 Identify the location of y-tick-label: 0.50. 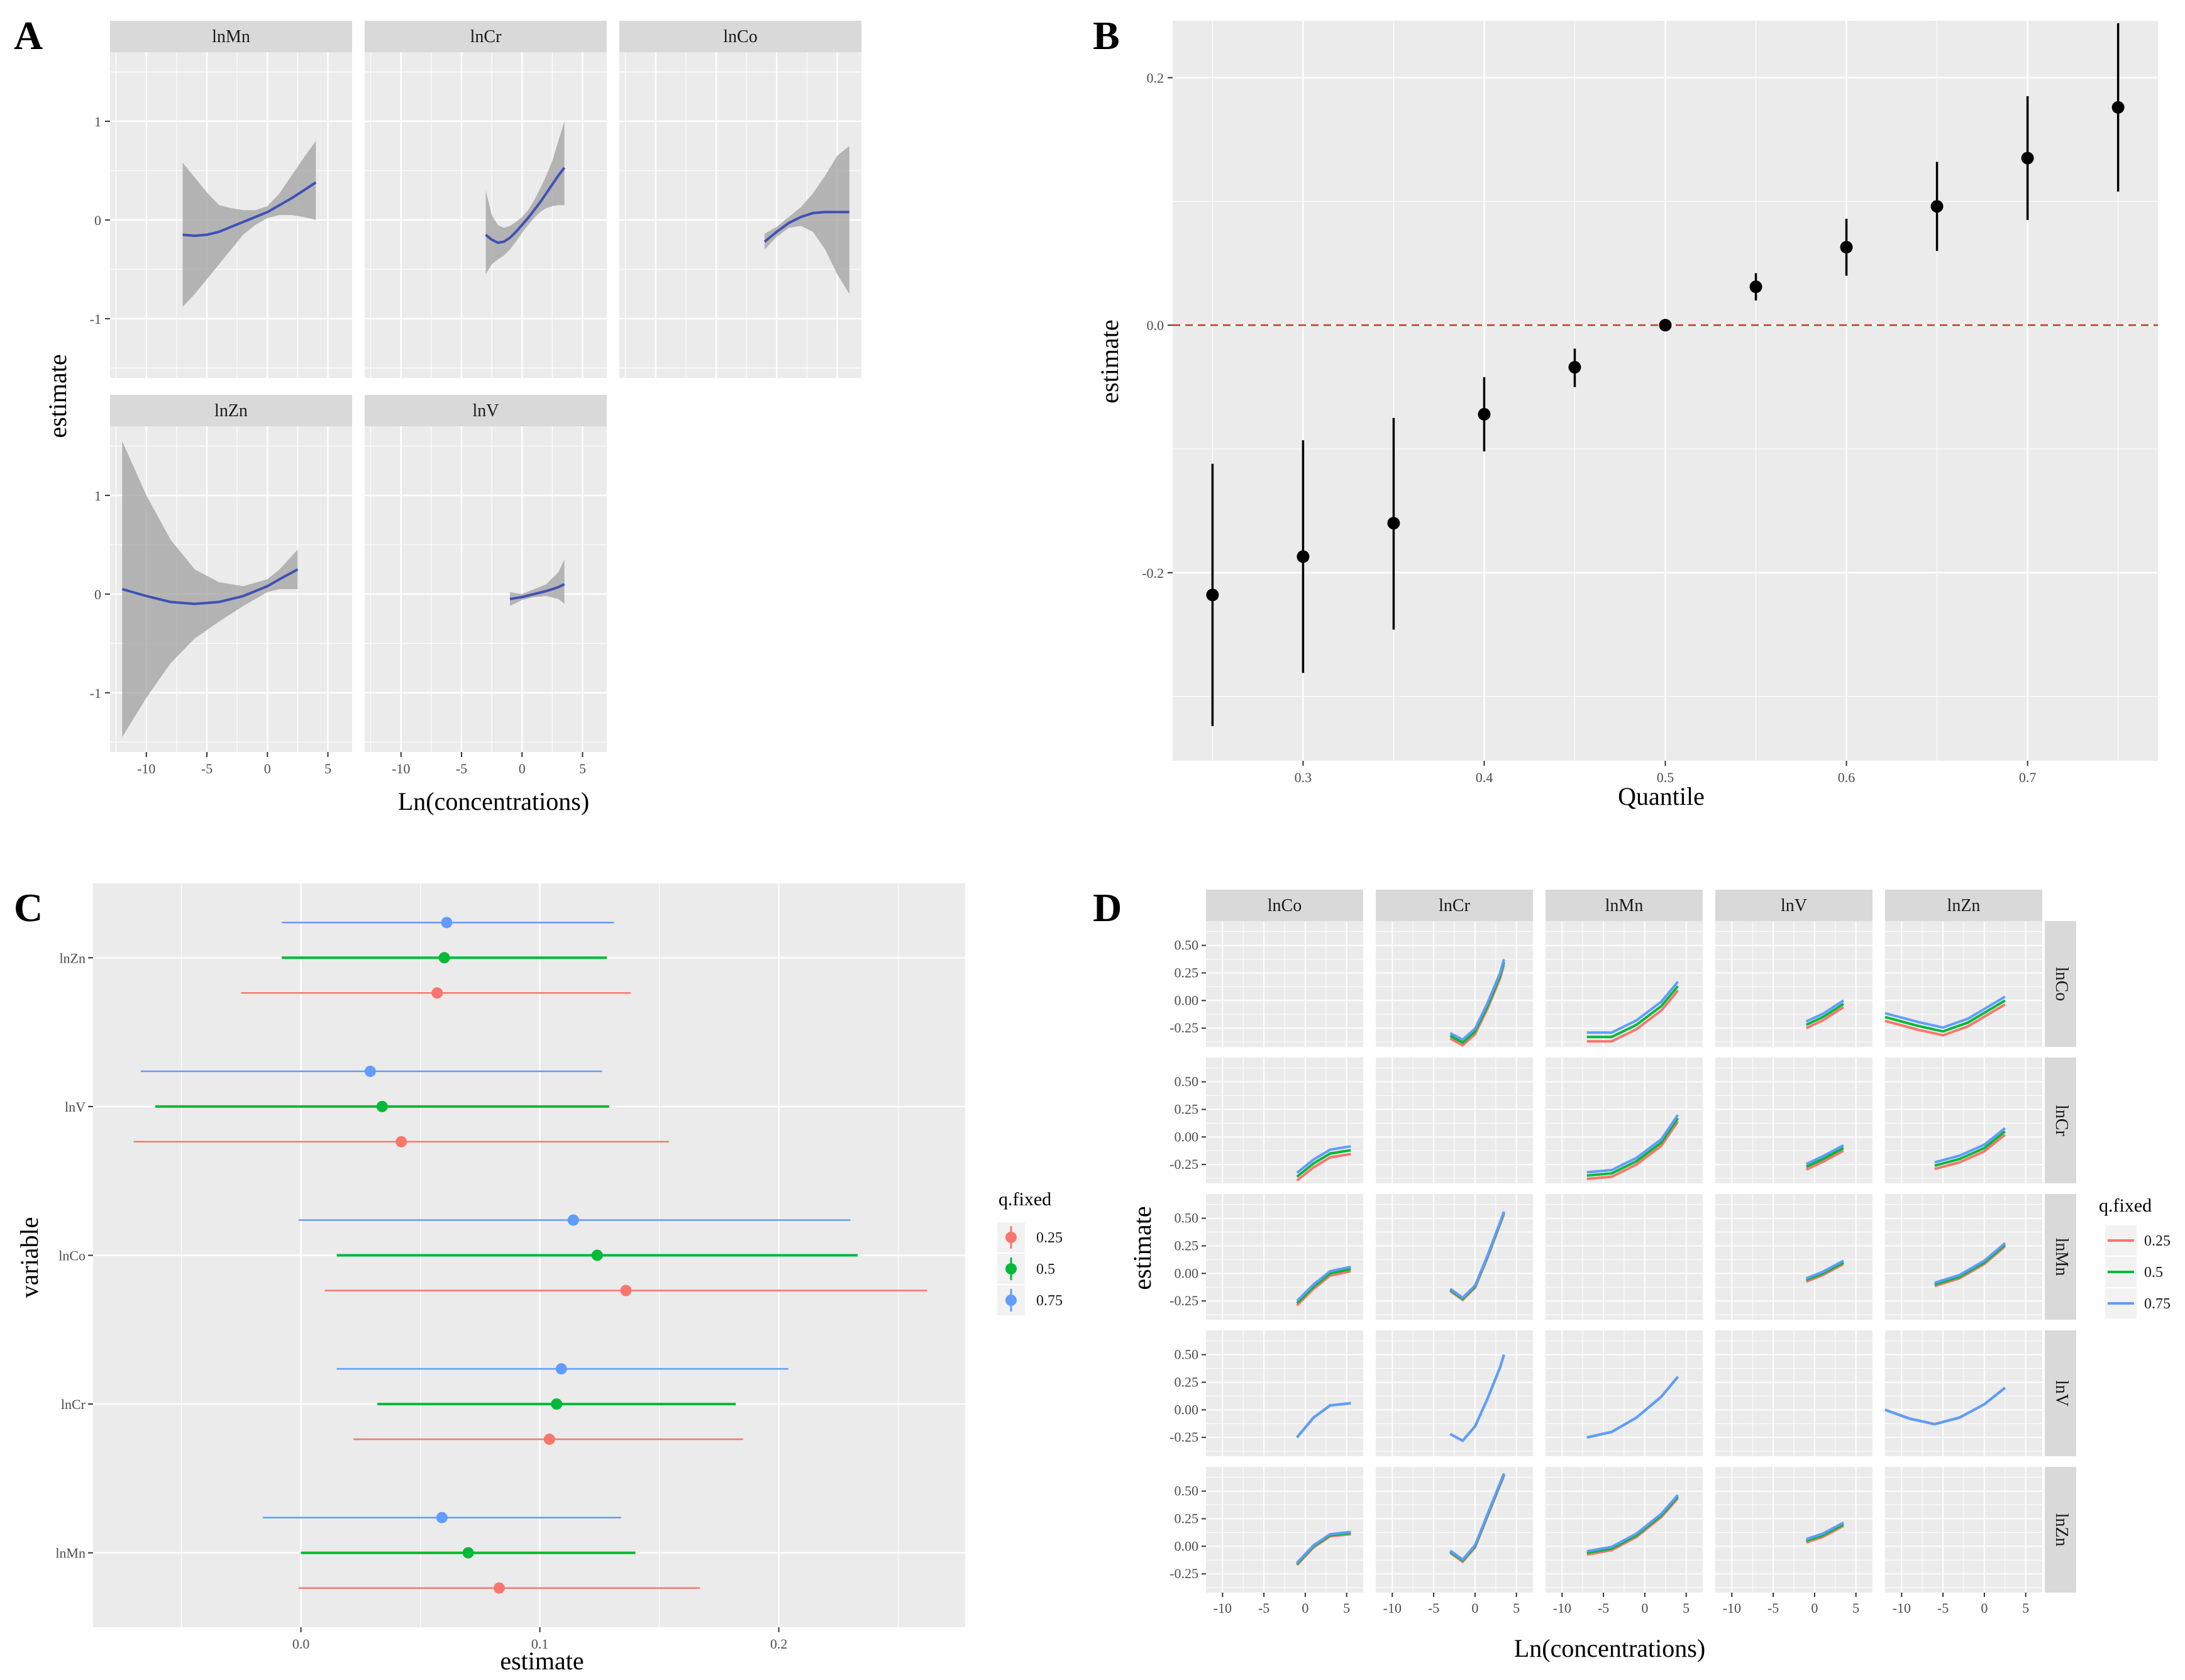
(1187, 945).